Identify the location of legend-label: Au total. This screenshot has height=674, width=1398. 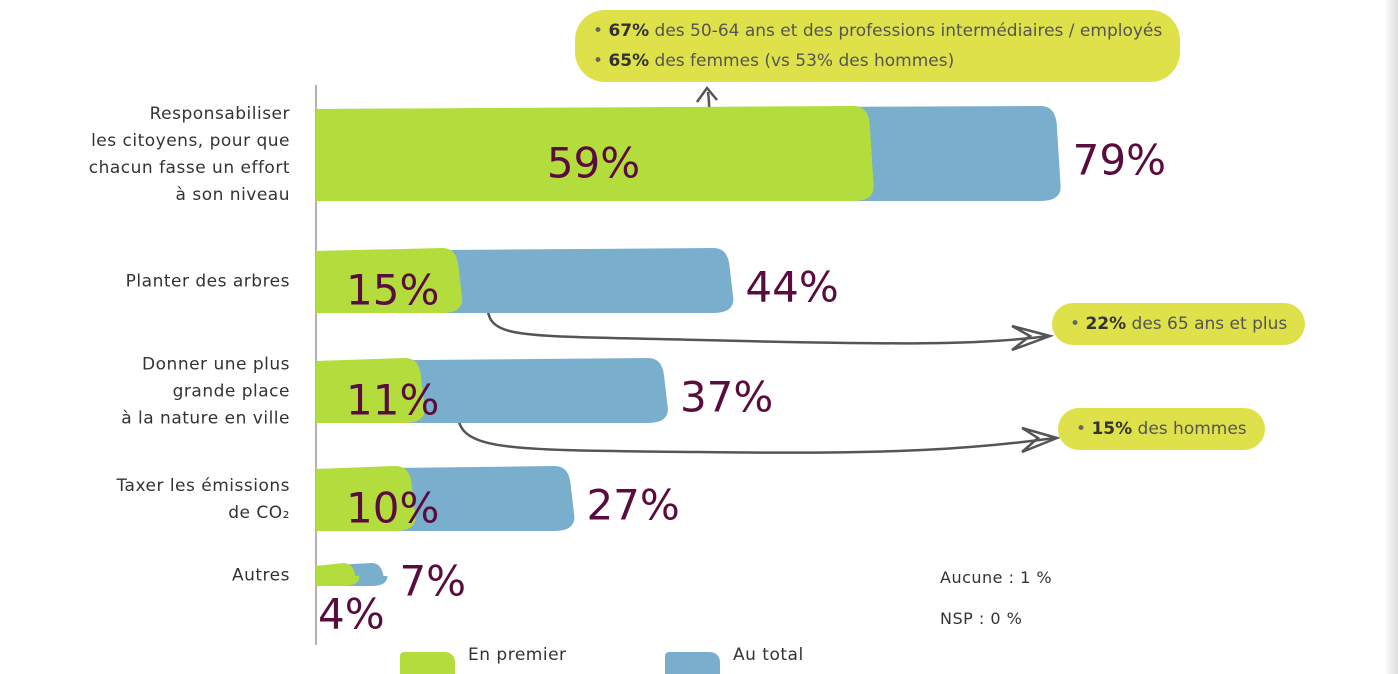
(768, 655).